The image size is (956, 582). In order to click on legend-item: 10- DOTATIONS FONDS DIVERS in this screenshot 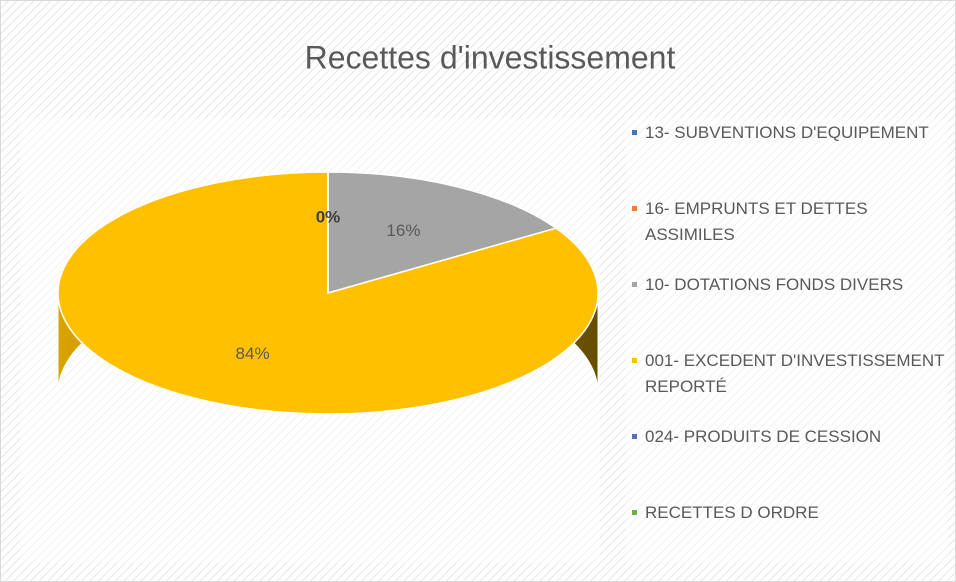, I will do `click(789, 310)`.